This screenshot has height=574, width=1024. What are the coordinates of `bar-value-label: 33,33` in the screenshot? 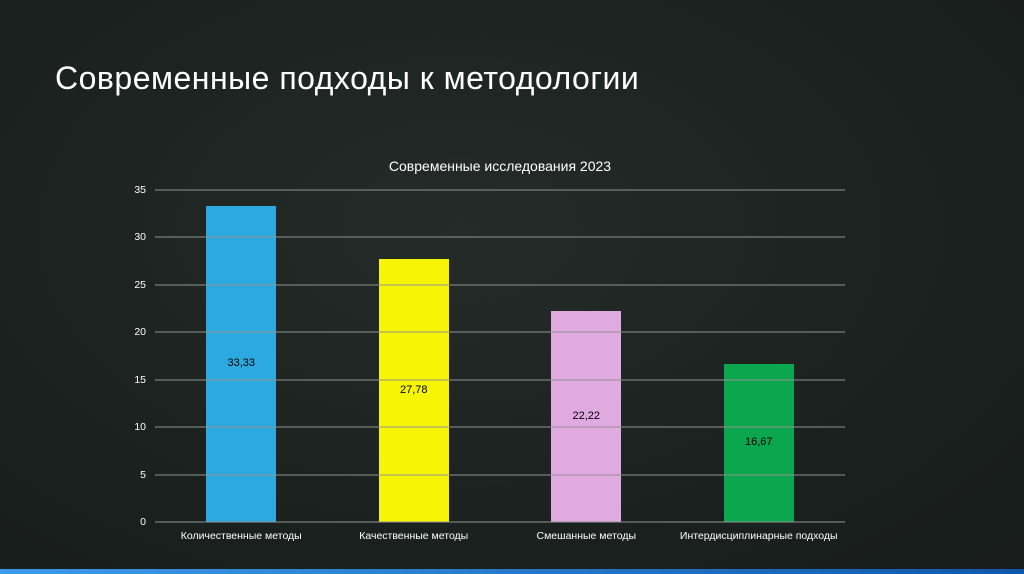 It's located at (241, 363).